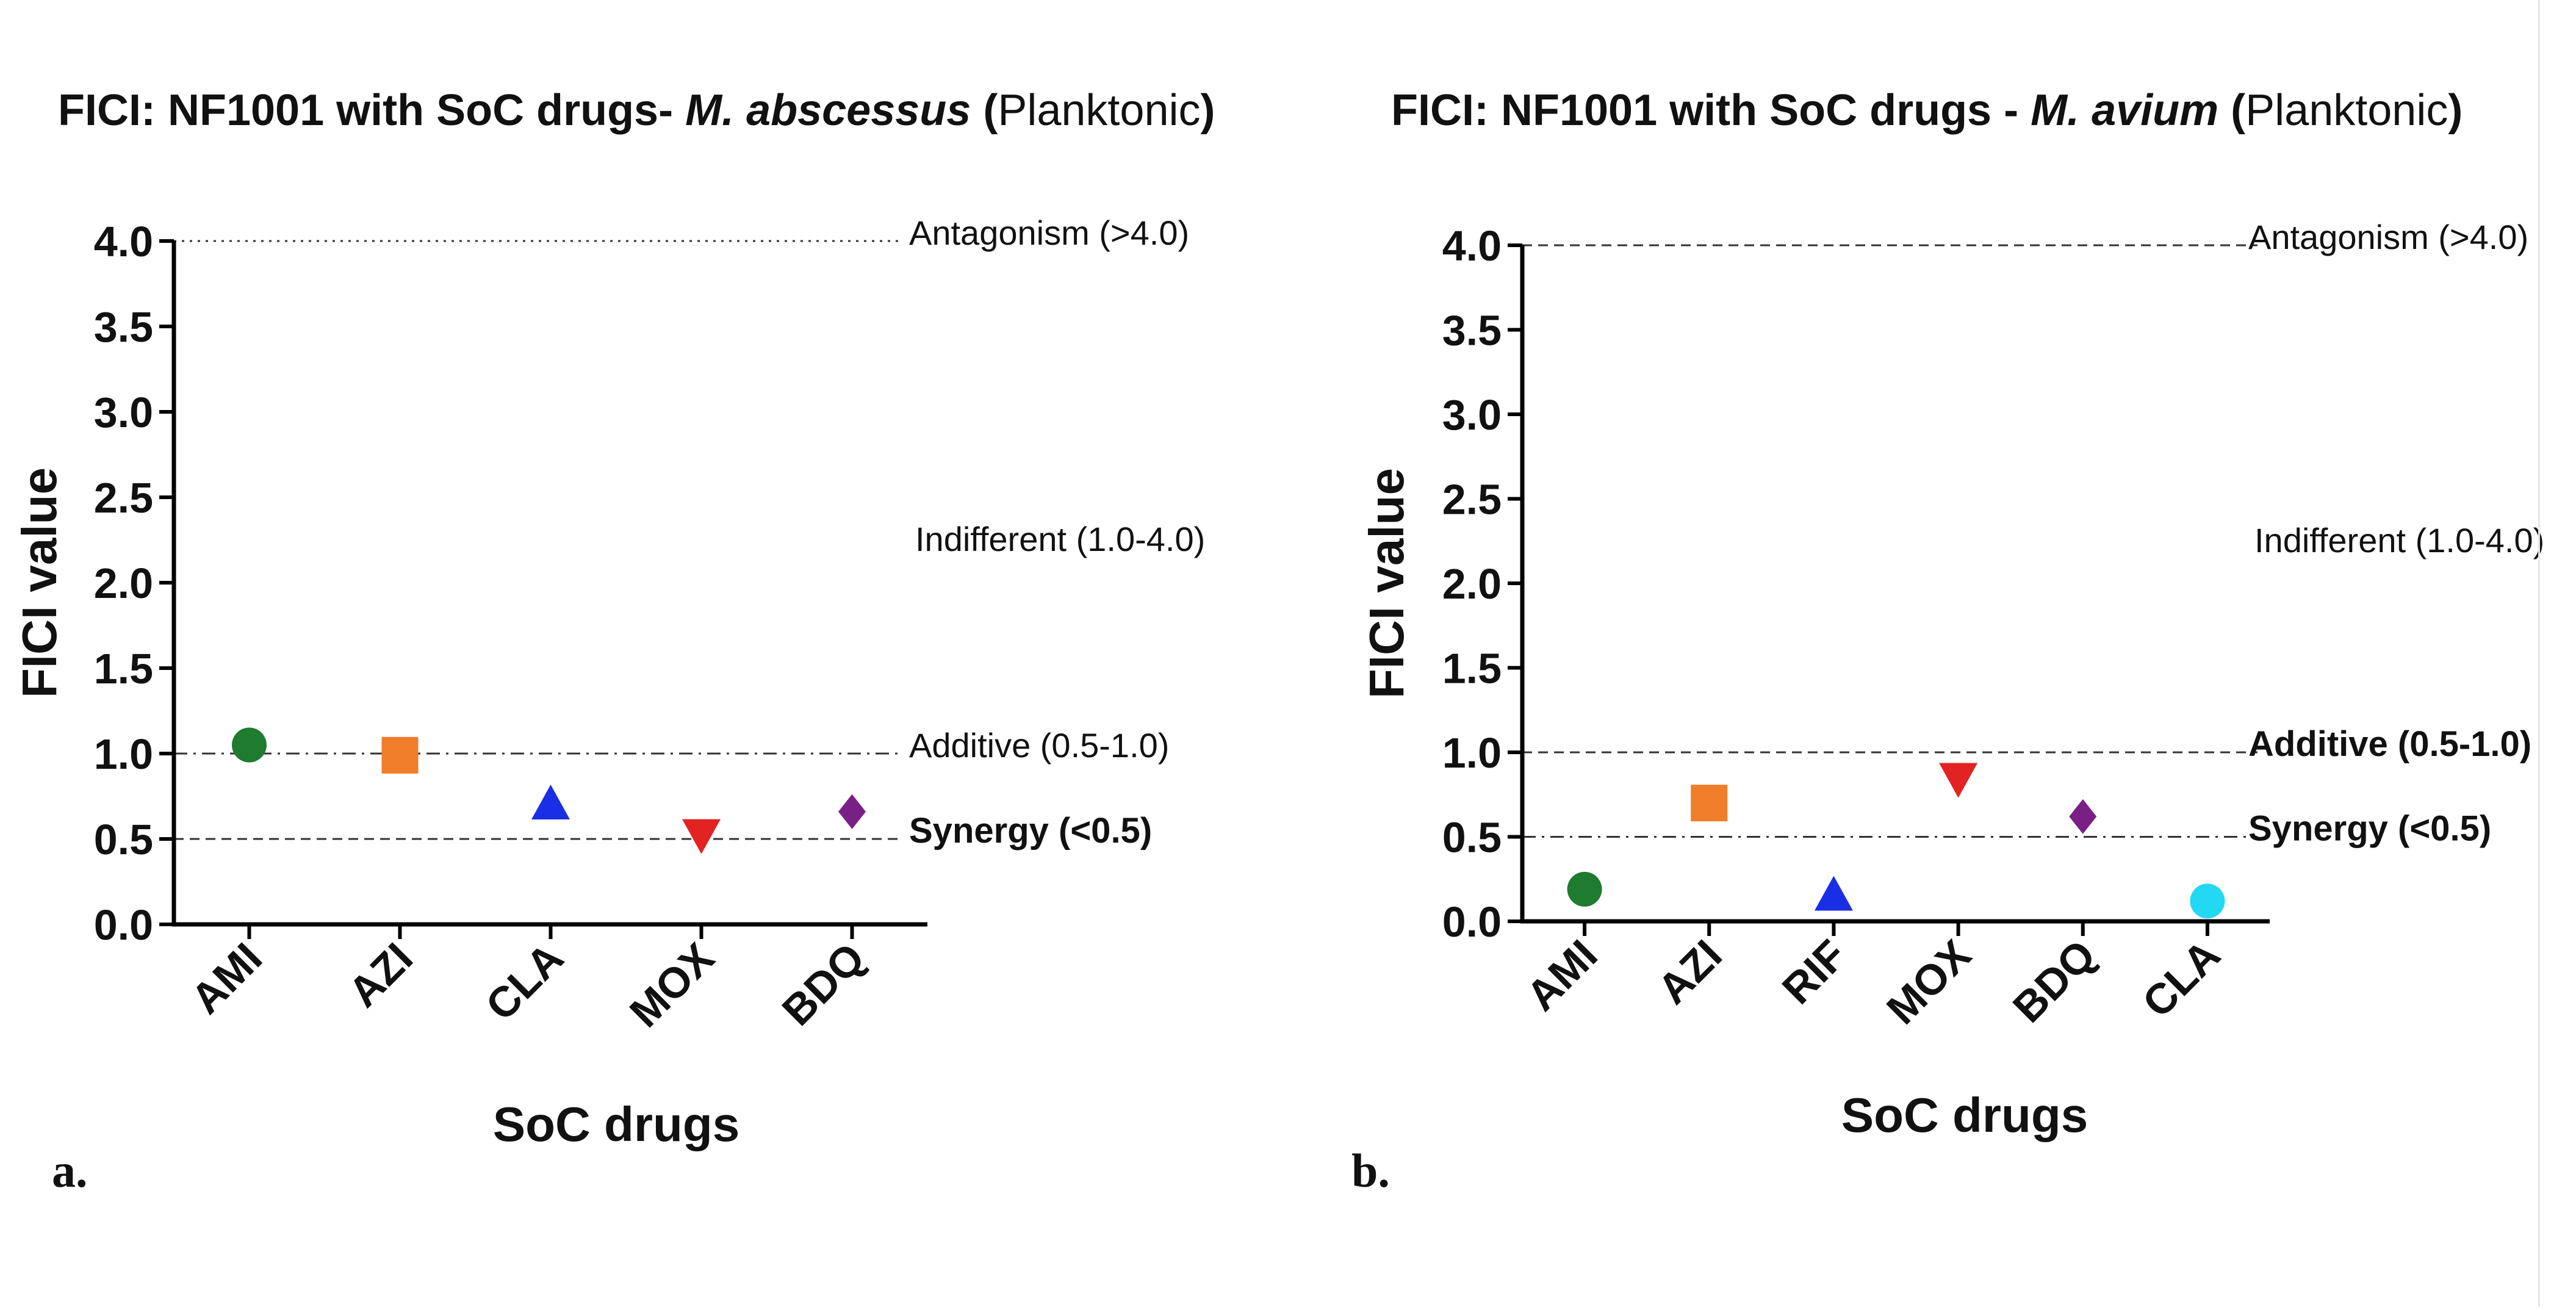 The height and width of the screenshot is (1310, 2576). What do you see at coordinates (2181, 978) in the screenshot?
I see `x-tick-label-5: CLA` at bounding box center [2181, 978].